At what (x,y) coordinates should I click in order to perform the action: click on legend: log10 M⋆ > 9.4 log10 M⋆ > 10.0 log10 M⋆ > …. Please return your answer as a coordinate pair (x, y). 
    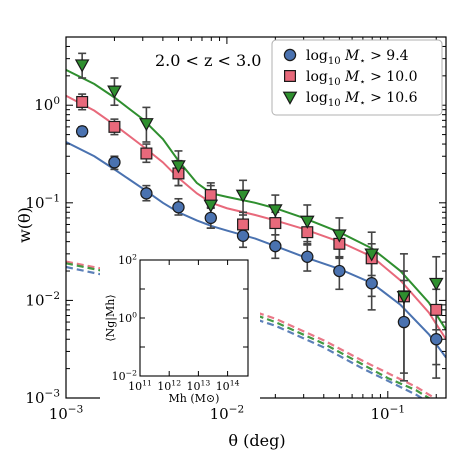
    Looking at the image, I should click on (357, 77).